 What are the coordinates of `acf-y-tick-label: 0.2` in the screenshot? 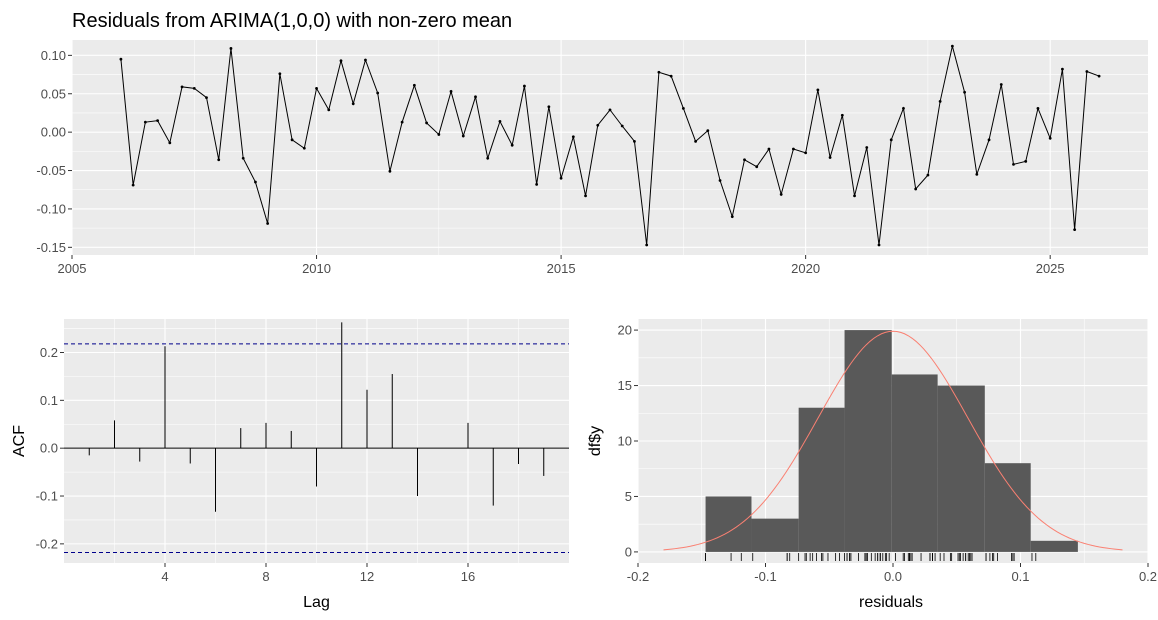 It's located at (49, 352).